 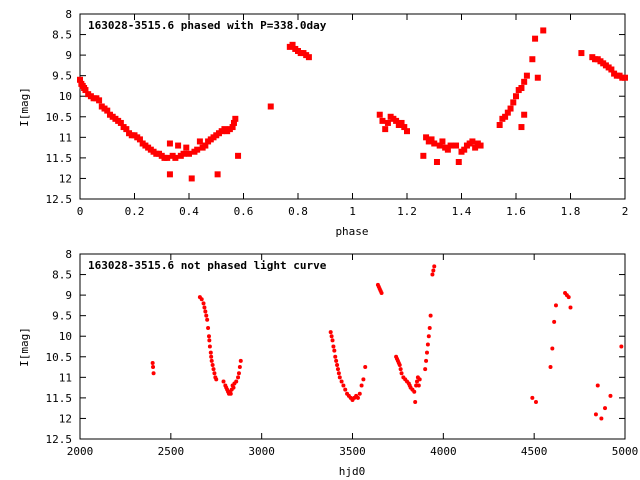 I want to click on unphased-x-tick-label: 4000, so click(x=443, y=451).